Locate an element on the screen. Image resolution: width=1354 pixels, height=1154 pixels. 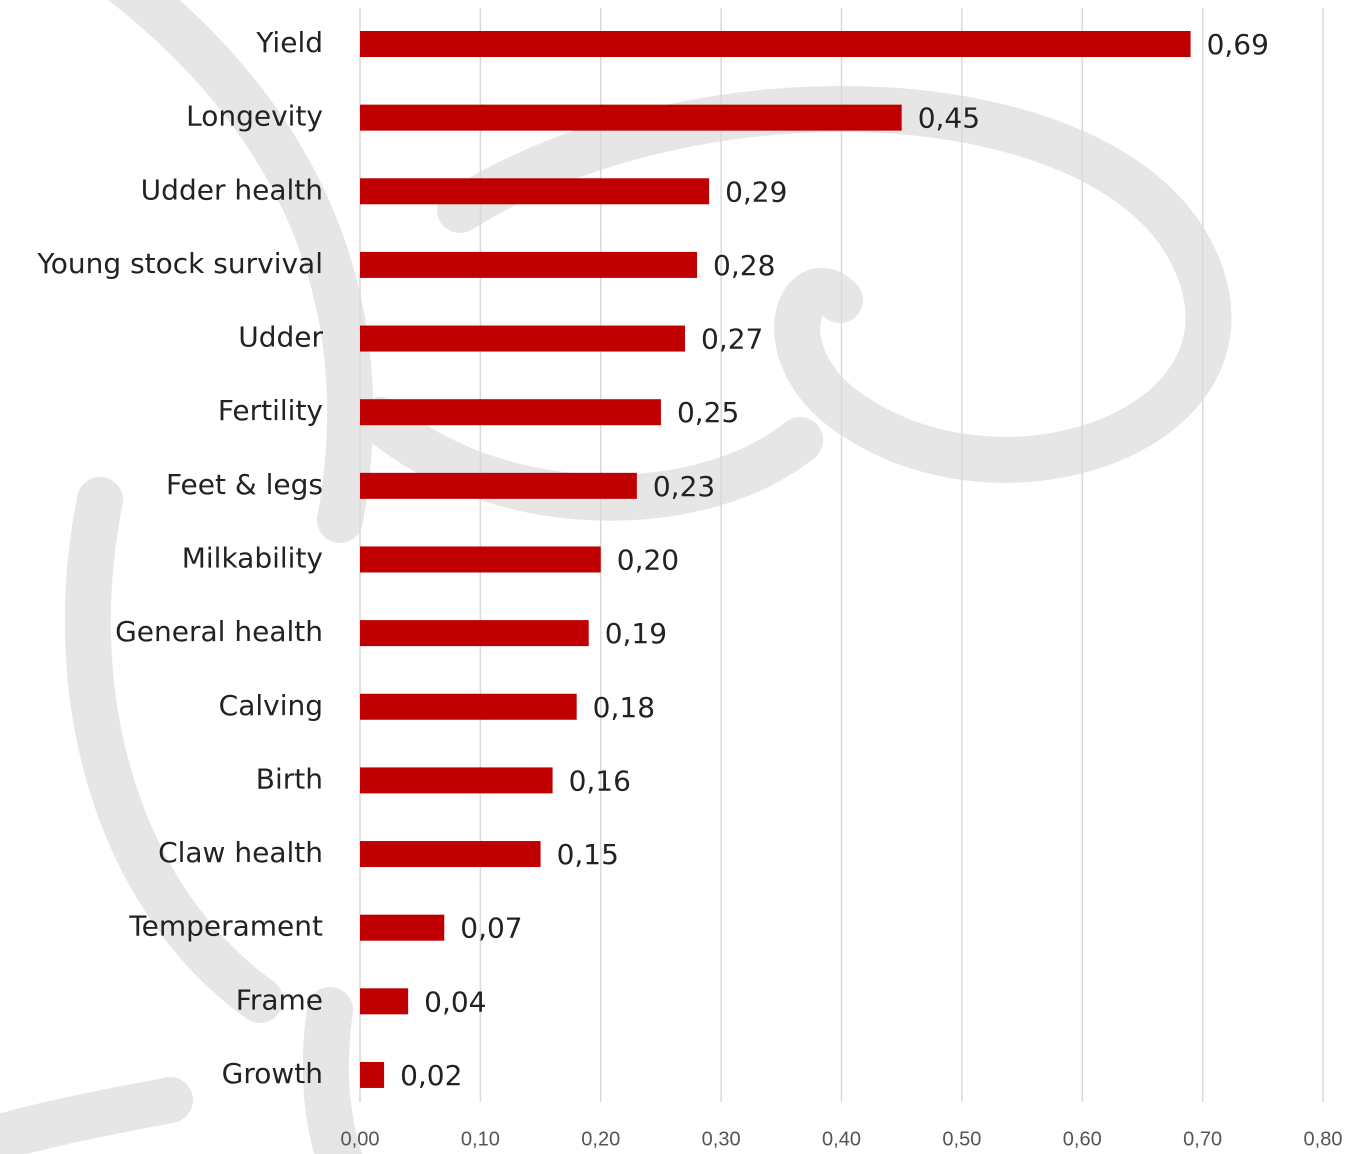
category-label: Birth is located at coordinates (289, 778).